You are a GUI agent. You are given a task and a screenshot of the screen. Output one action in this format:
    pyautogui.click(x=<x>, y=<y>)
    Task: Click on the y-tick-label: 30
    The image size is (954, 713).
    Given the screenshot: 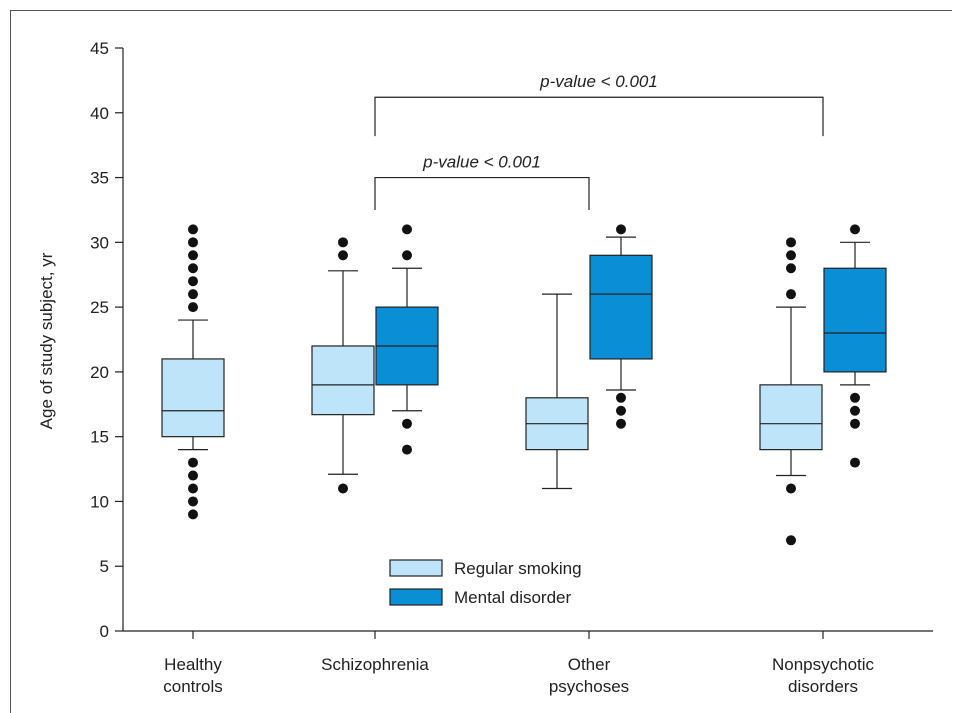 What is the action you would take?
    pyautogui.click(x=99, y=242)
    